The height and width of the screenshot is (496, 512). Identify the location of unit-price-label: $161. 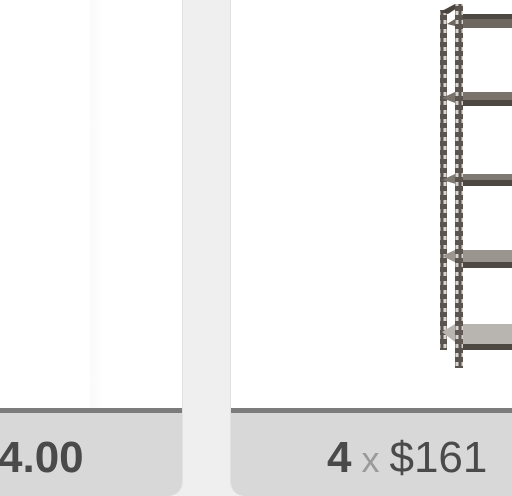
(438, 457).